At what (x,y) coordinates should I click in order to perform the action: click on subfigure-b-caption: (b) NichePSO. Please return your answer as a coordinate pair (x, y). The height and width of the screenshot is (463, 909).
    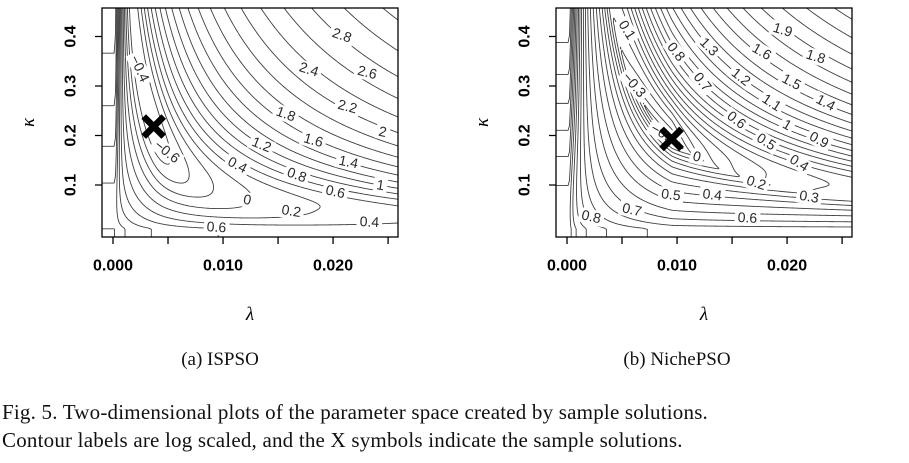
    Looking at the image, I should click on (677, 359).